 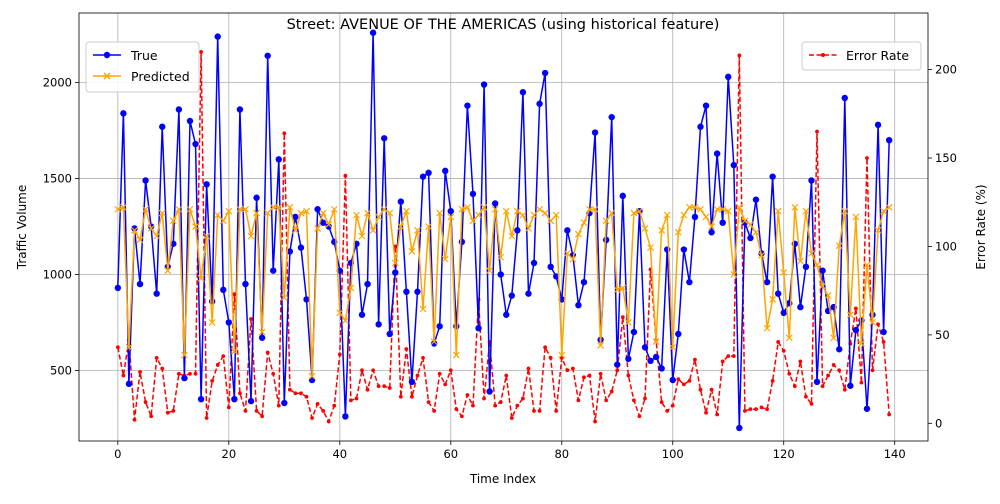 I want to click on y-axis-right-ticks: 0 50 100 150 200, so click(x=942, y=246).